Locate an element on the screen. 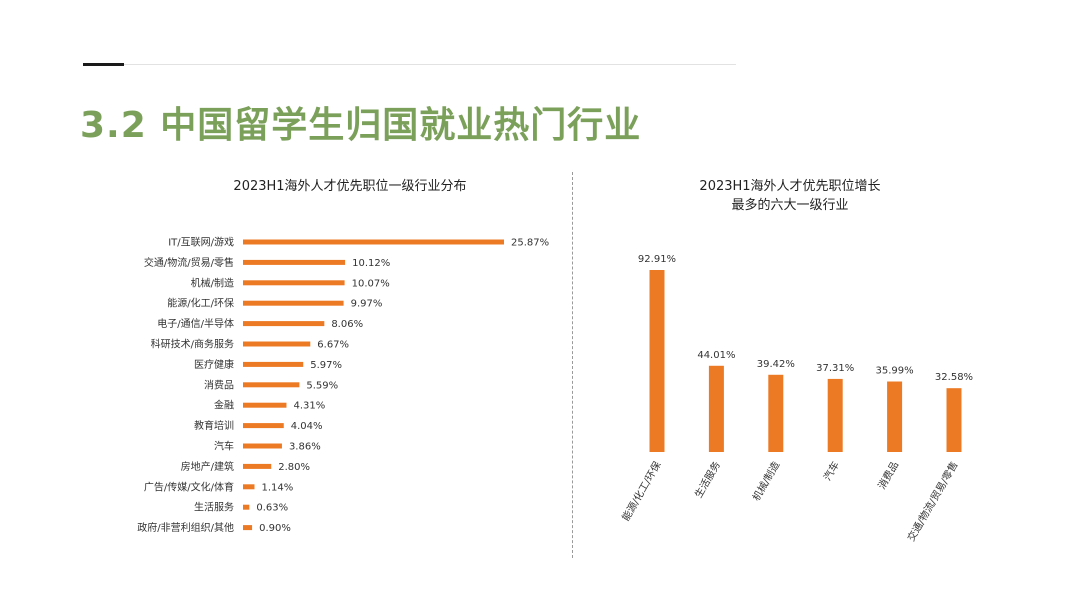 This screenshot has height=599, width=1080. chart-title-line-2: 最多的六大一级行业 is located at coordinates (789, 205).